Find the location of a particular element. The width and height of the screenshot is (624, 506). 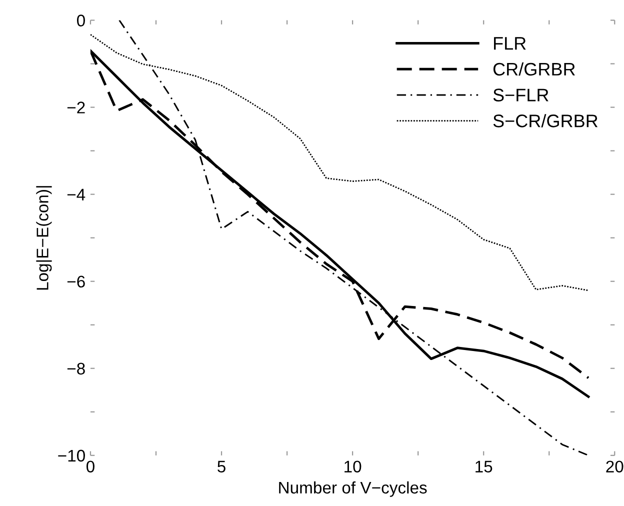

x-tick-label: 10 is located at coordinates (353, 466).